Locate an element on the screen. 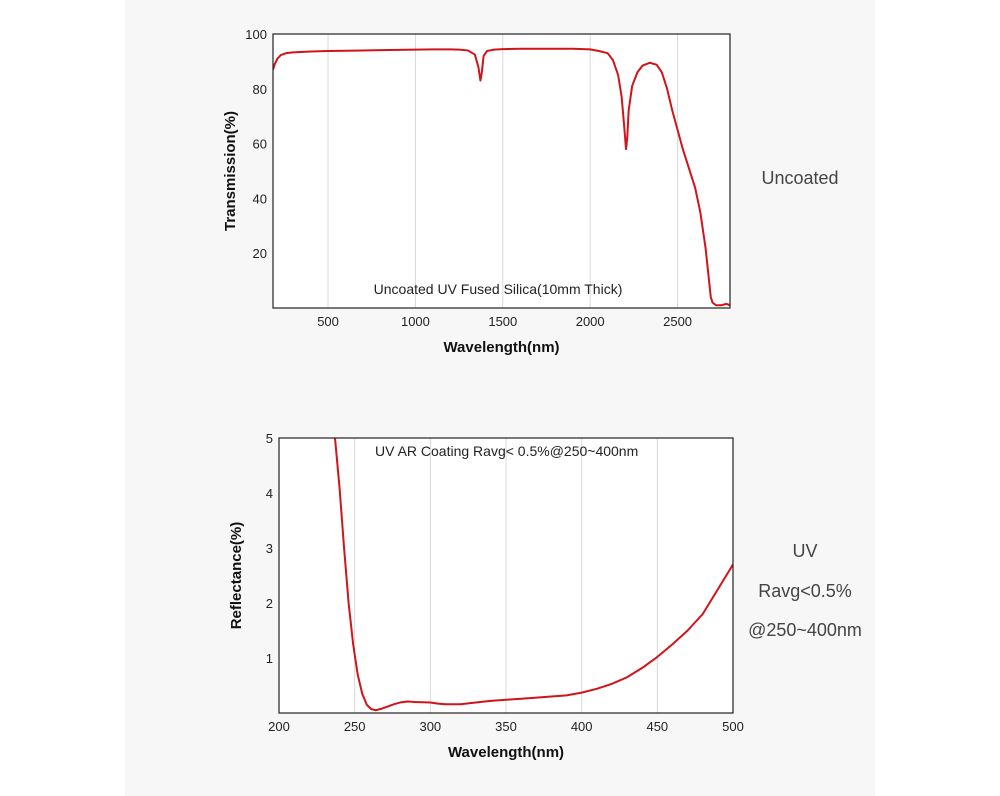  x-axis-title: Wavelength(nm) is located at coordinates (501, 347).